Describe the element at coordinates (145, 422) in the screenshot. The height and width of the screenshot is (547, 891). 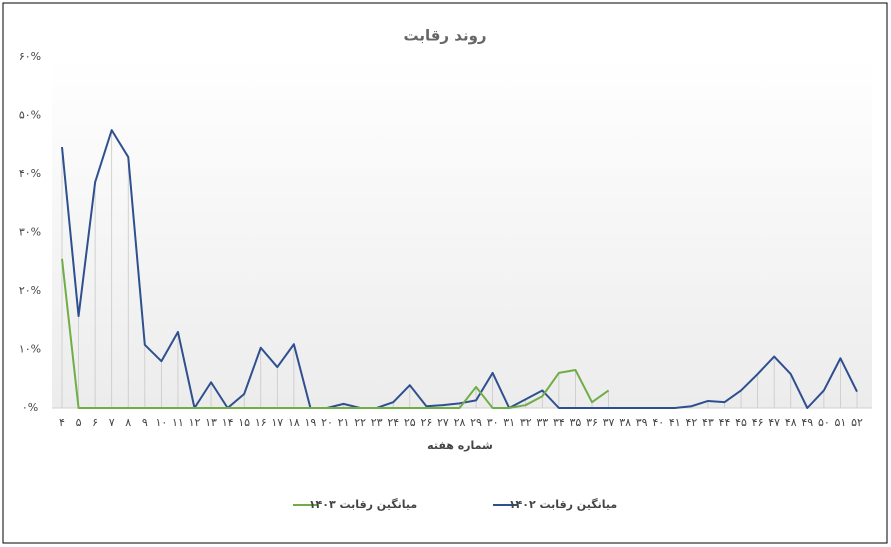
I see `x-tick-label: ۹` at that location.